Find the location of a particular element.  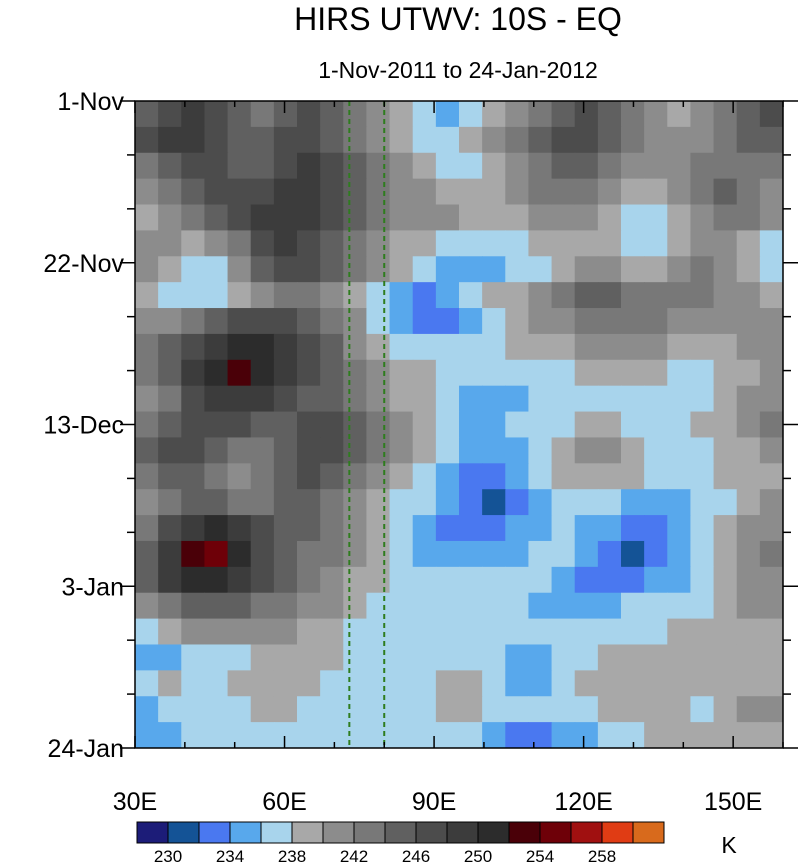

x-tick-label: 90E is located at coordinates (434, 802).